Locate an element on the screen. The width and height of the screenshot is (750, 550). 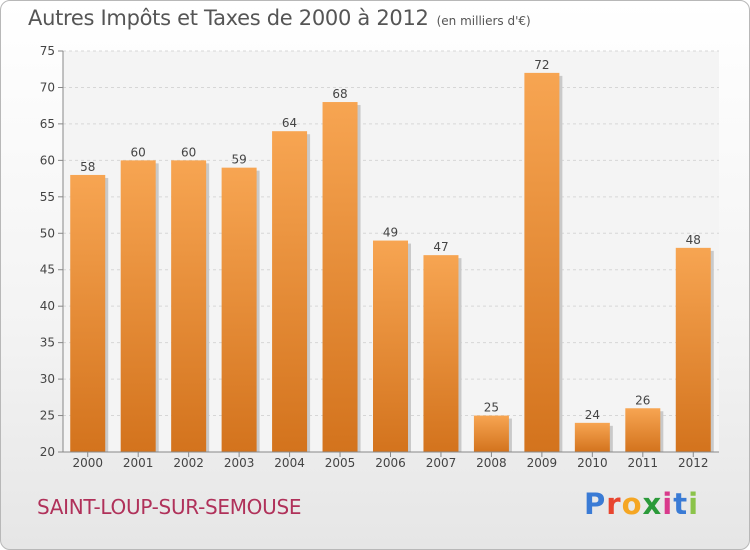
bar-2001 is located at coordinates (138, 306).